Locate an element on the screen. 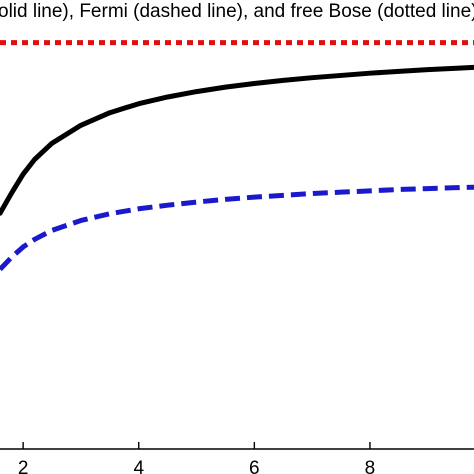 The height and width of the screenshot is (474, 474). x-tick-label: 8 is located at coordinates (370, 466).